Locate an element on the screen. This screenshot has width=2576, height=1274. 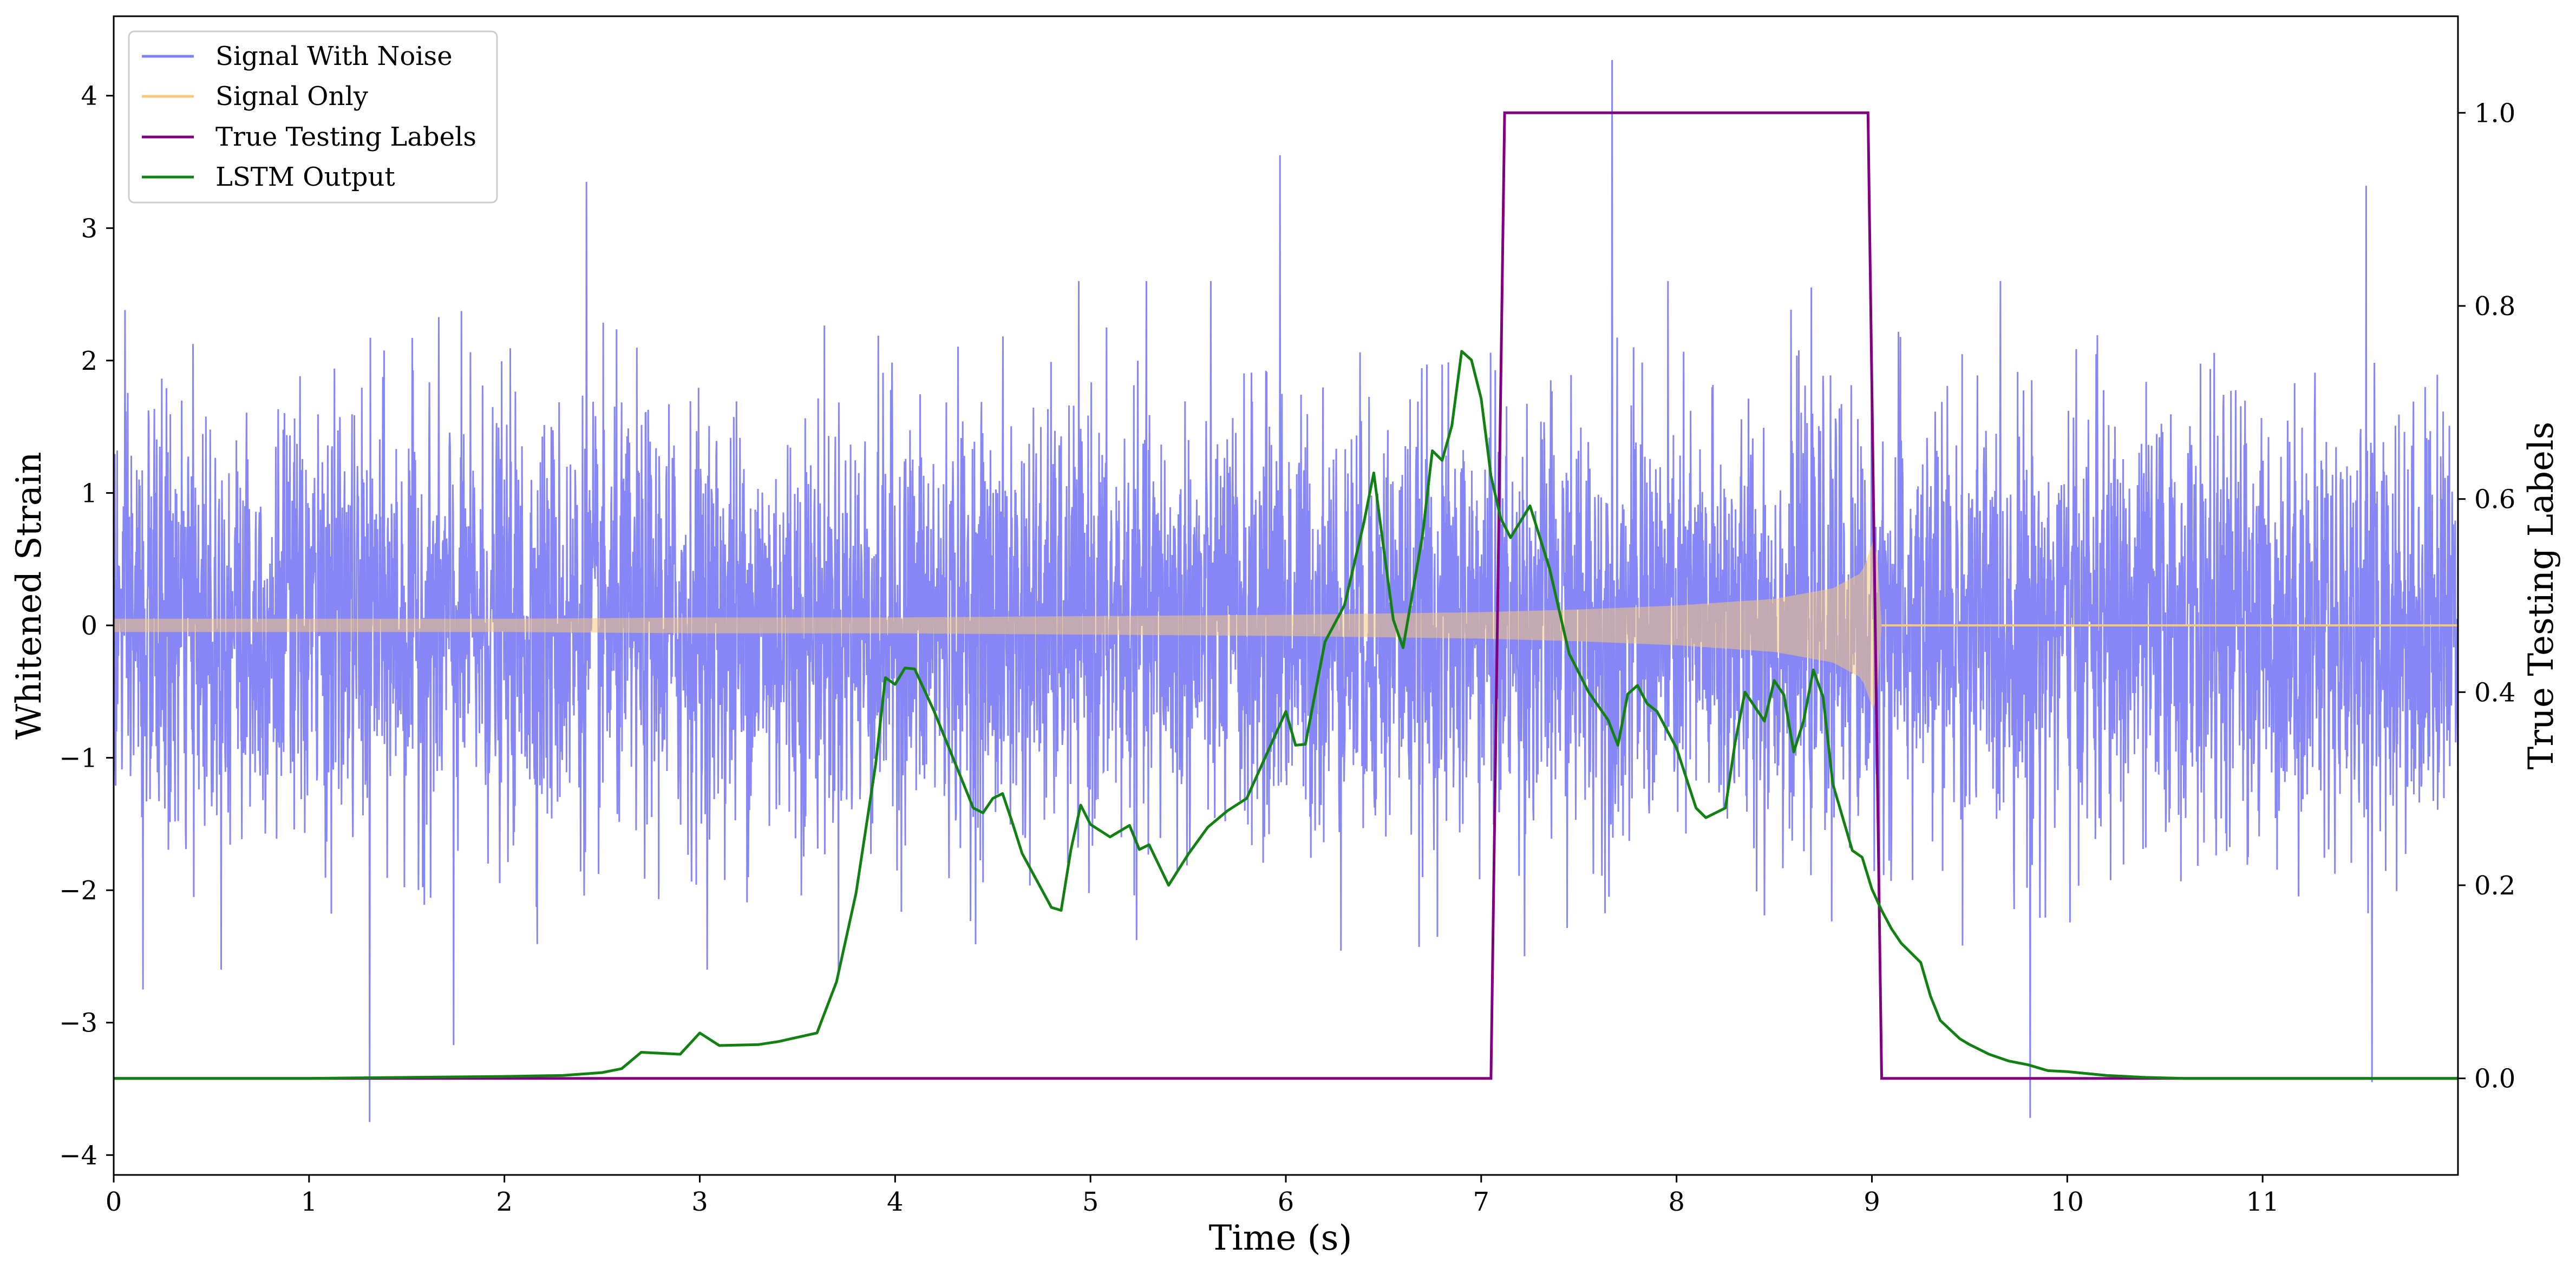
y-right-tick-label: 1.0 is located at coordinates (2495, 113).